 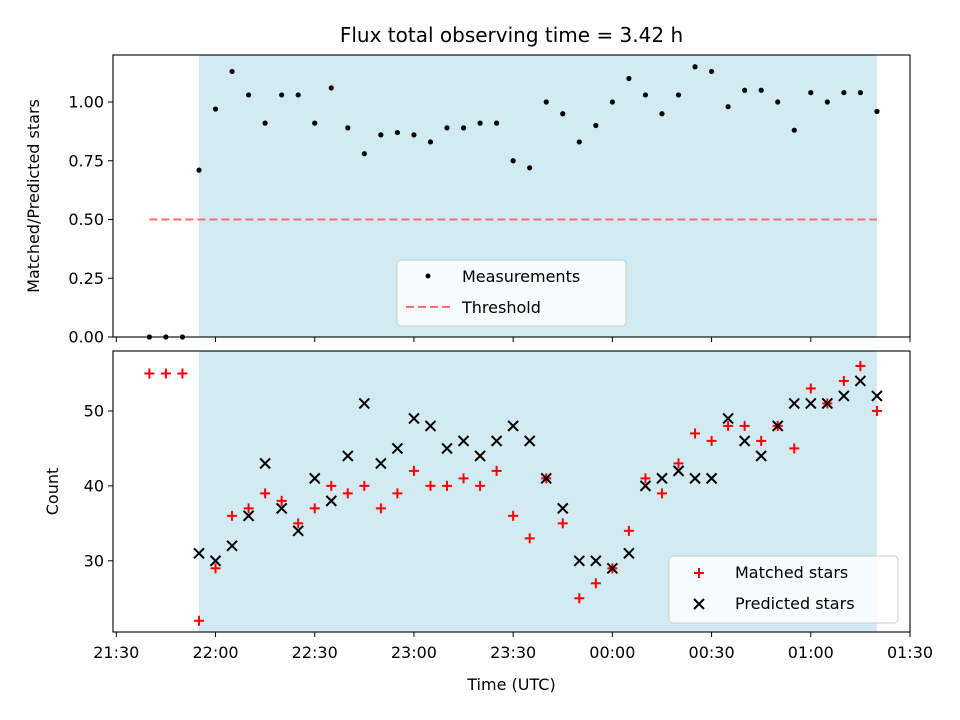 What do you see at coordinates (315, 652) in the screenshot?
I see `count-x-tick-label: 22:30` at bounding box center [315, 652].